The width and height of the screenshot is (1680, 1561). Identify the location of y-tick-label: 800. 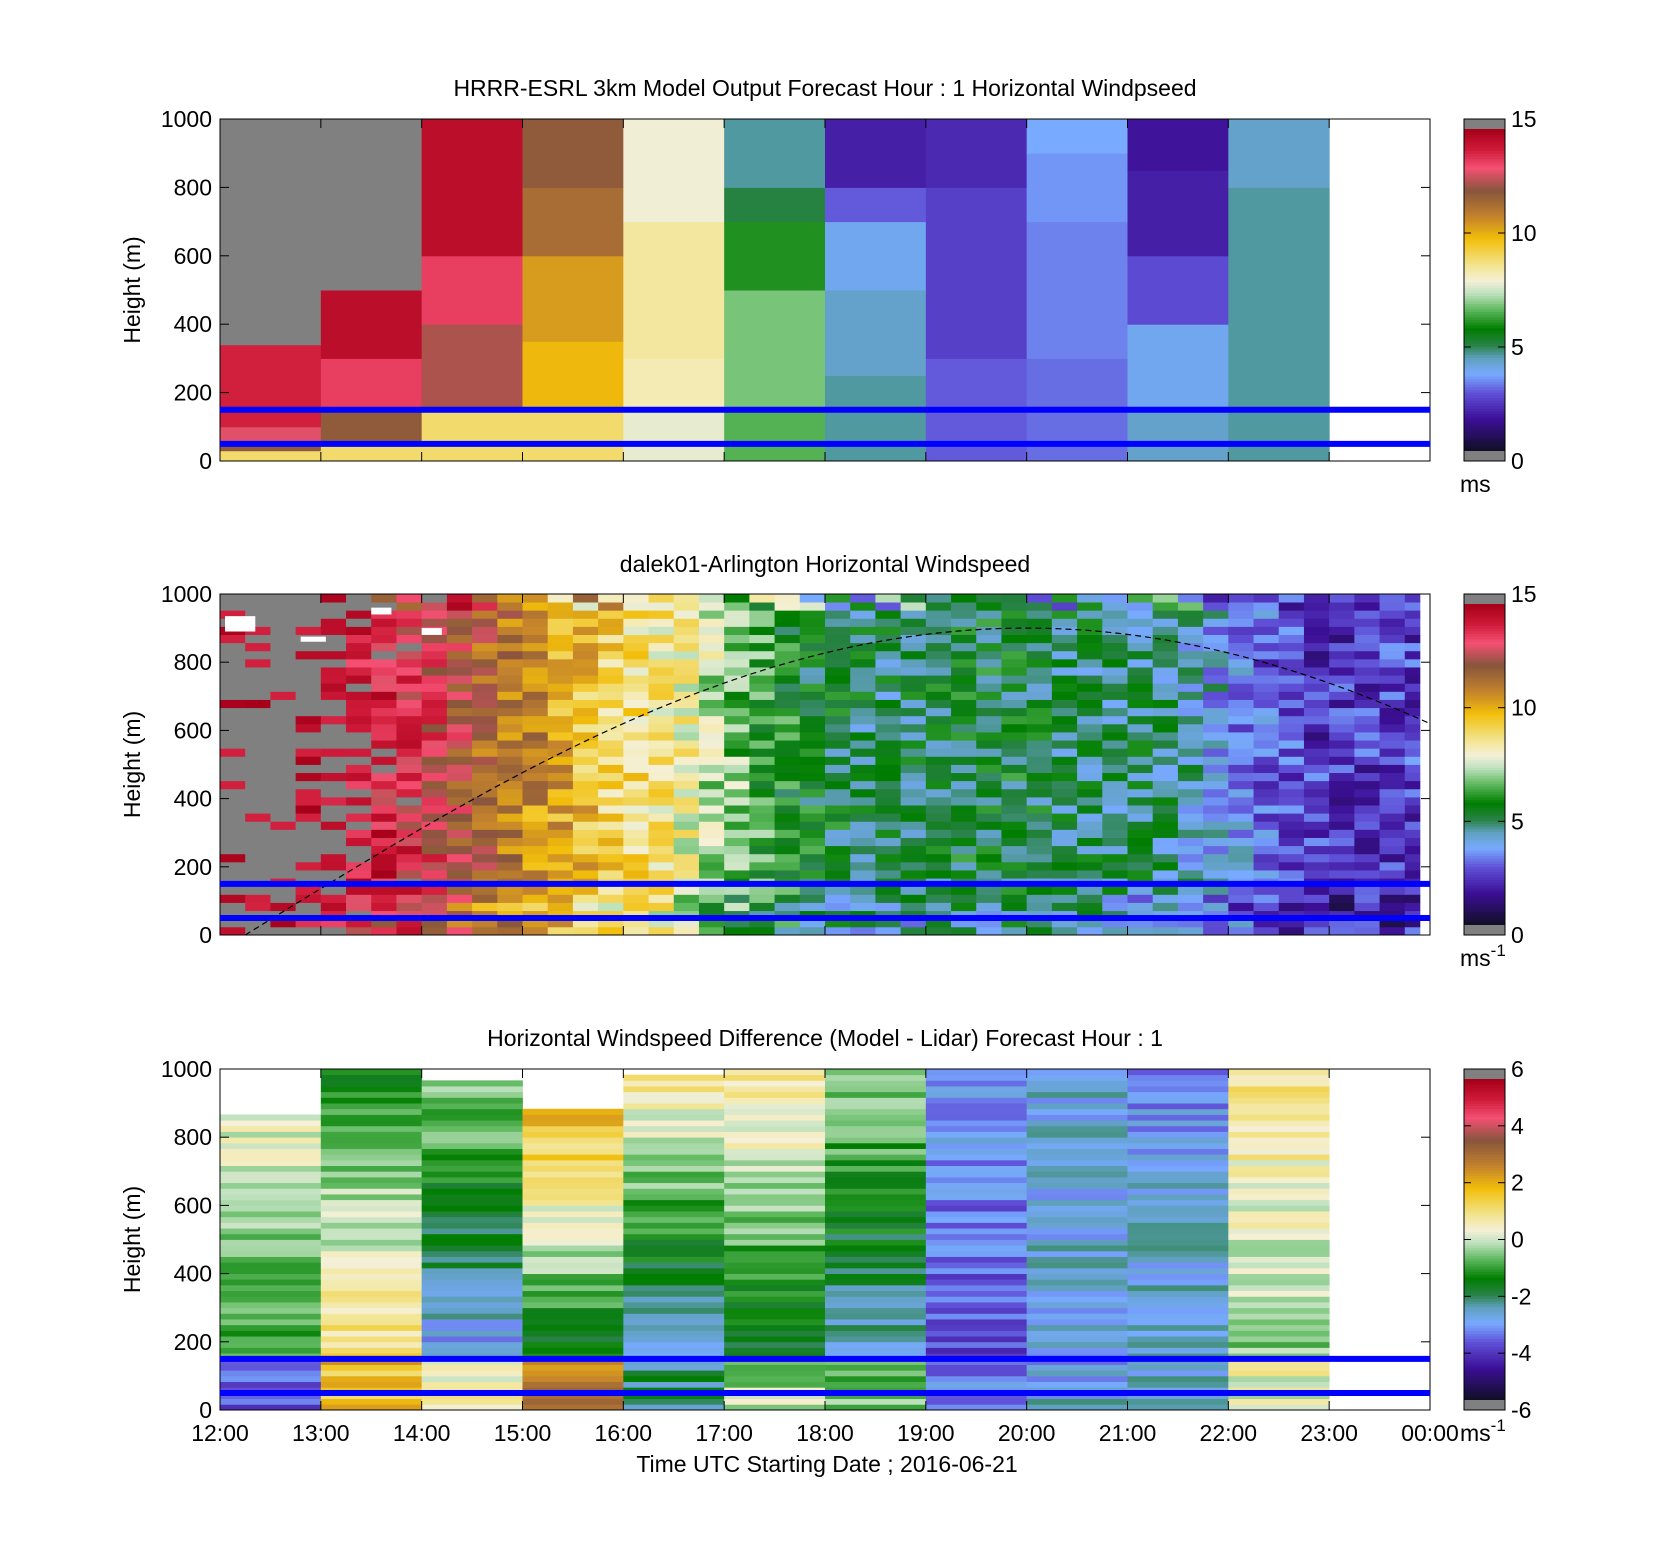
(193, 187).